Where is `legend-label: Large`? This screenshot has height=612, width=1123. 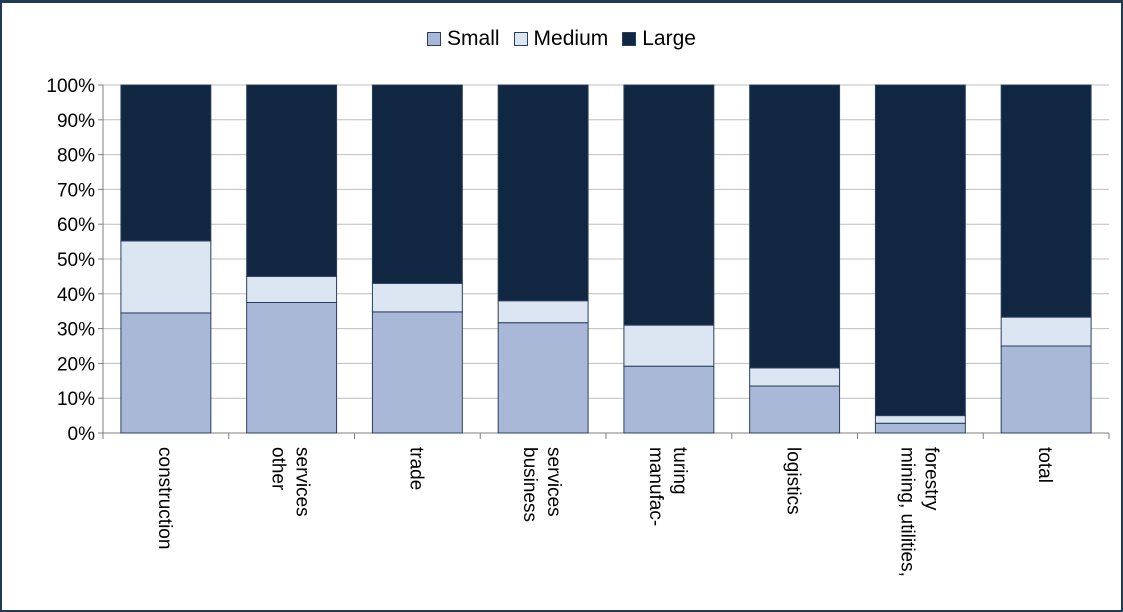 legend-label: Large is located at coordinates (669, 38).